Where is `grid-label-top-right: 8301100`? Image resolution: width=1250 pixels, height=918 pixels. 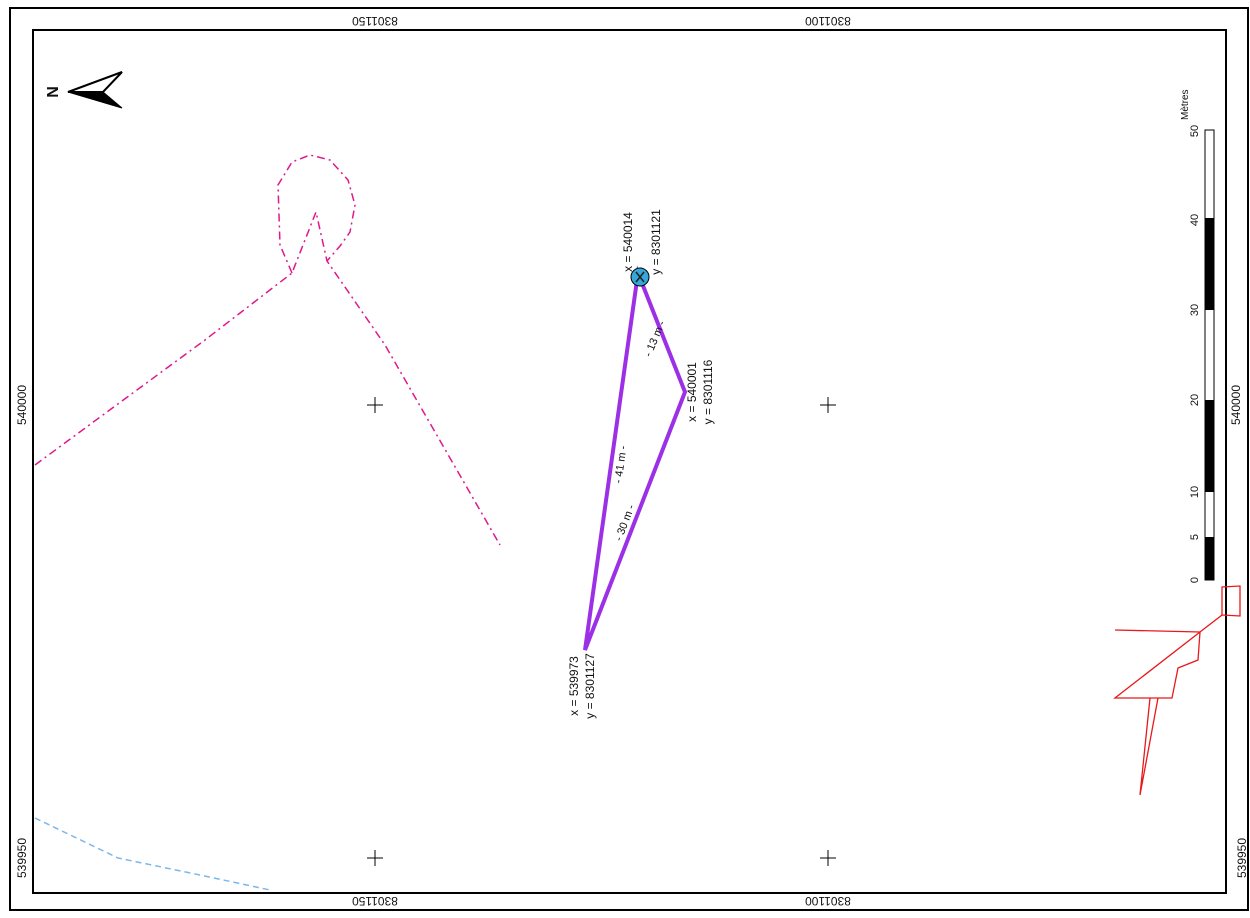
grid-label-top-right: 8301100 is located at coordinates (828, 21).